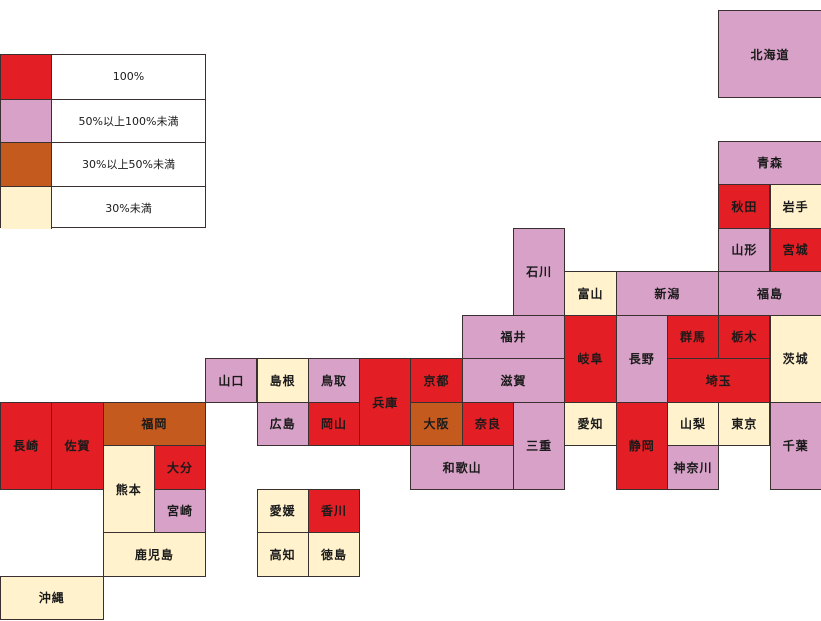 This screenshot has width=821, height=621. What do you see at coordinates (231, 380) in the screenshot?
I see `prefecture-tile: 山口` at bounding box center [231, 380].